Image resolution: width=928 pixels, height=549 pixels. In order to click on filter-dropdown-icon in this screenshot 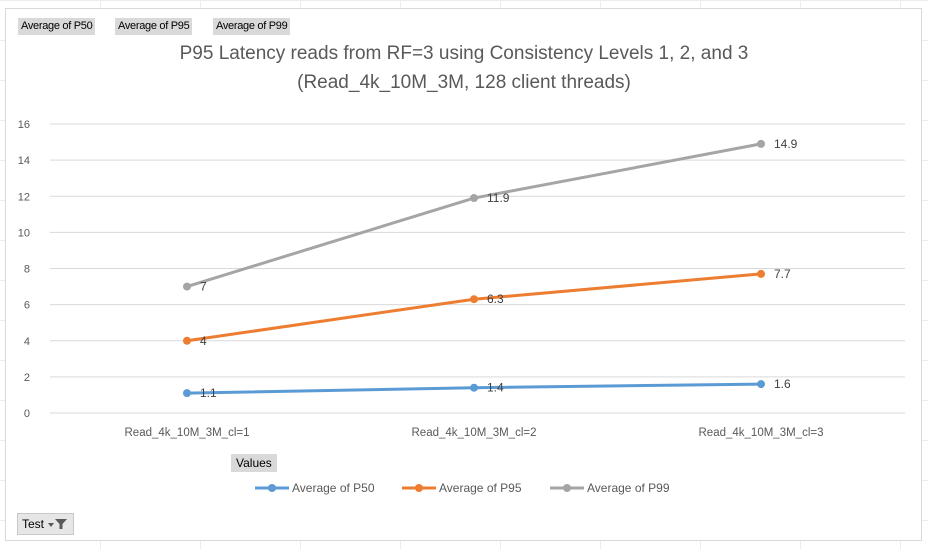, I will do `click(58, 524)`.